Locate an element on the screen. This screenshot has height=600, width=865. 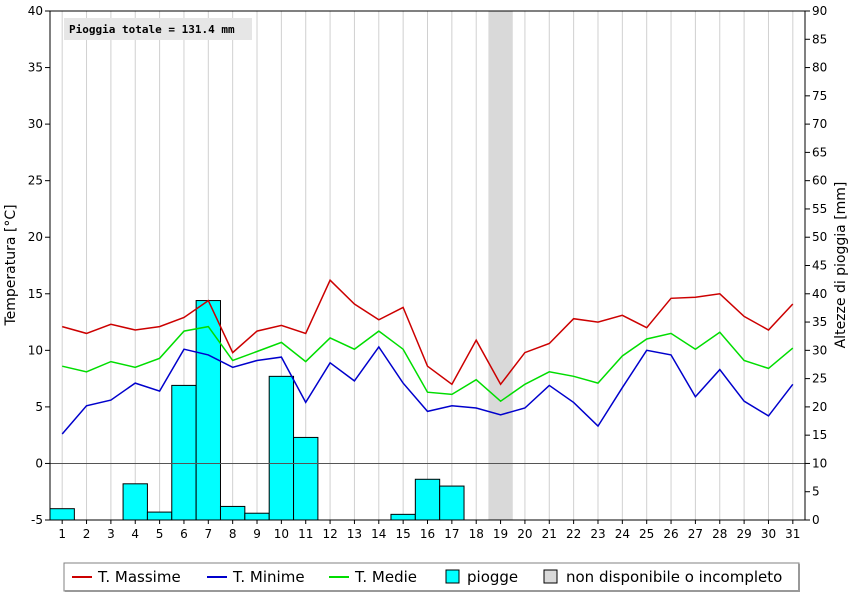
x-tick-label-19: 19 is located at coordinates (500, 534).